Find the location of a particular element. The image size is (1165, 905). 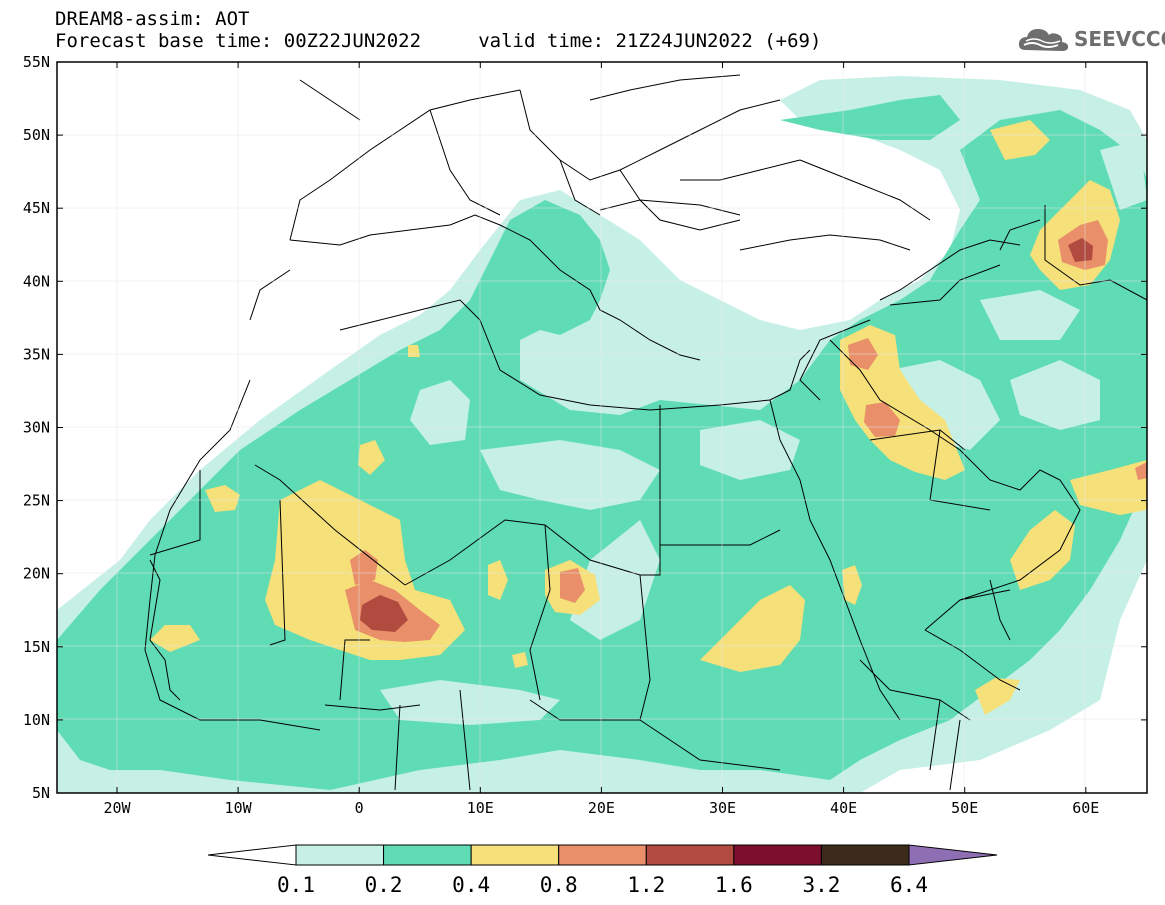

lat-tick-label: 15N is located at coordinates (36, 647).